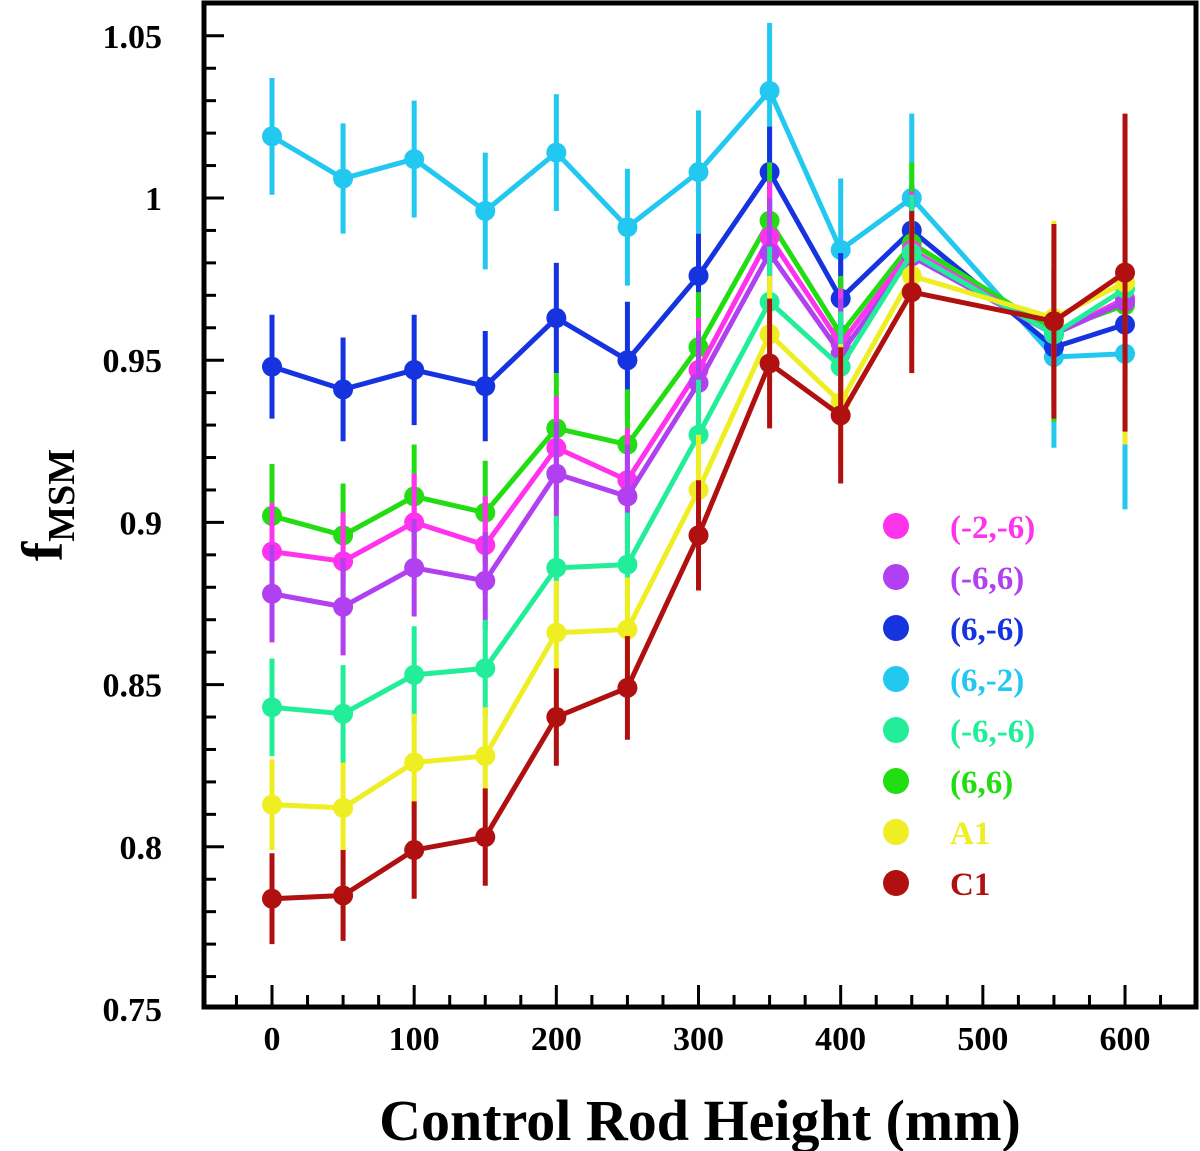 The height and width of the screenshot is (1151, 1200). I want to click on legend-entry: A1, so click(936, 834).